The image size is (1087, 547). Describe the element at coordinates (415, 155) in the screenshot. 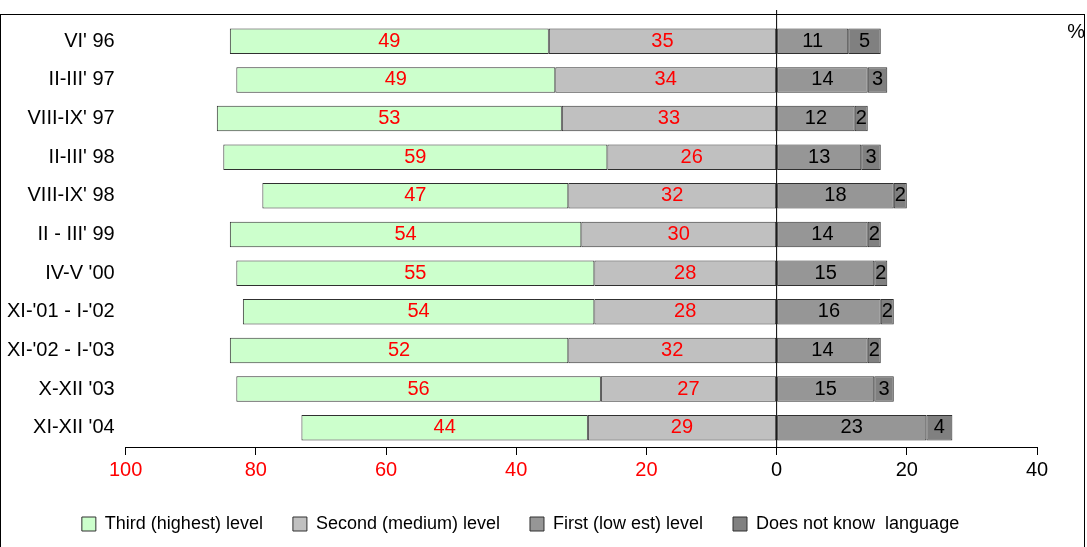

I see `data-label: 59` at that location.